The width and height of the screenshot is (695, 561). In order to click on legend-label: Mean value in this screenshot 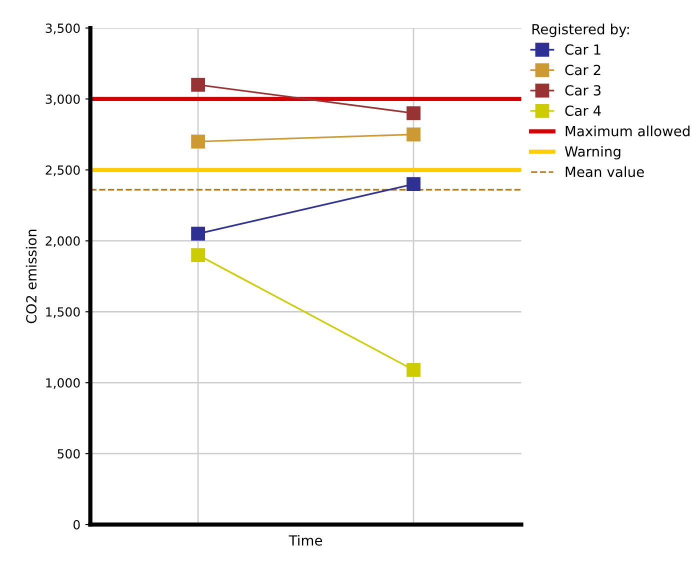, I will do `click(605, 172)`.